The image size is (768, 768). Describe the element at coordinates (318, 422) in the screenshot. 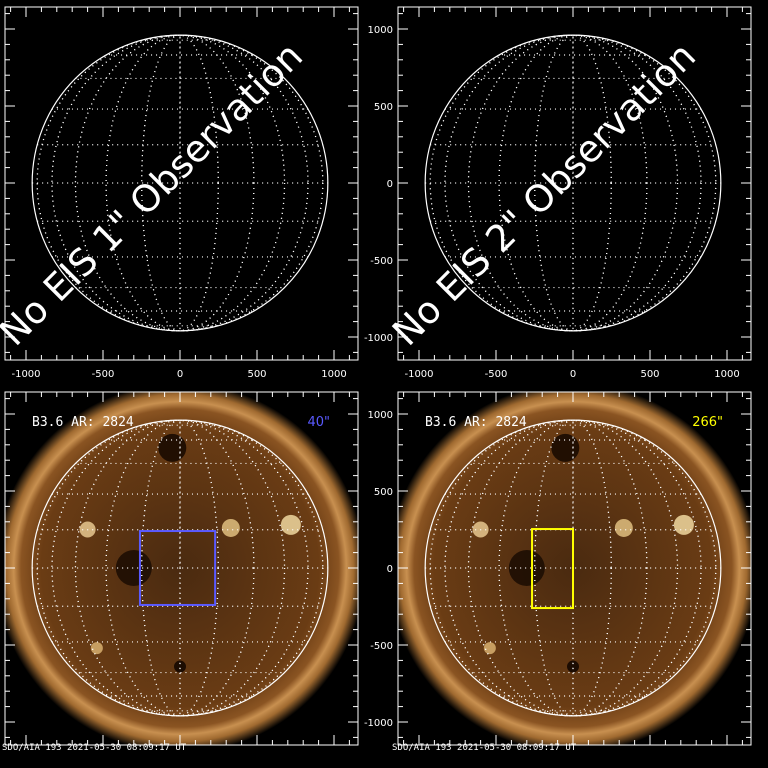

I see `slit-width-label: 40"` at that location.